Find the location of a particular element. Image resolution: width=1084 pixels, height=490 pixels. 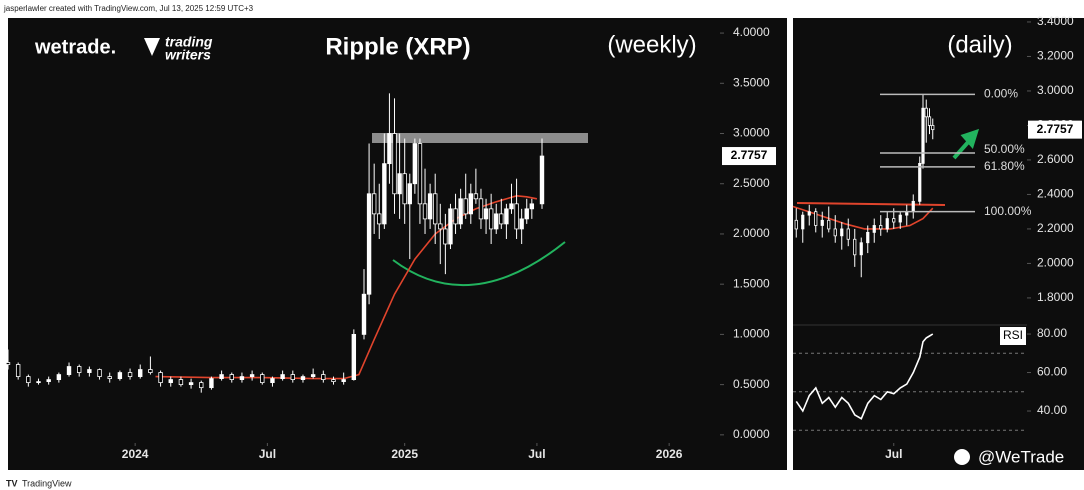

chart-subtitle: (weekly) is located at coordinates (651, 44).